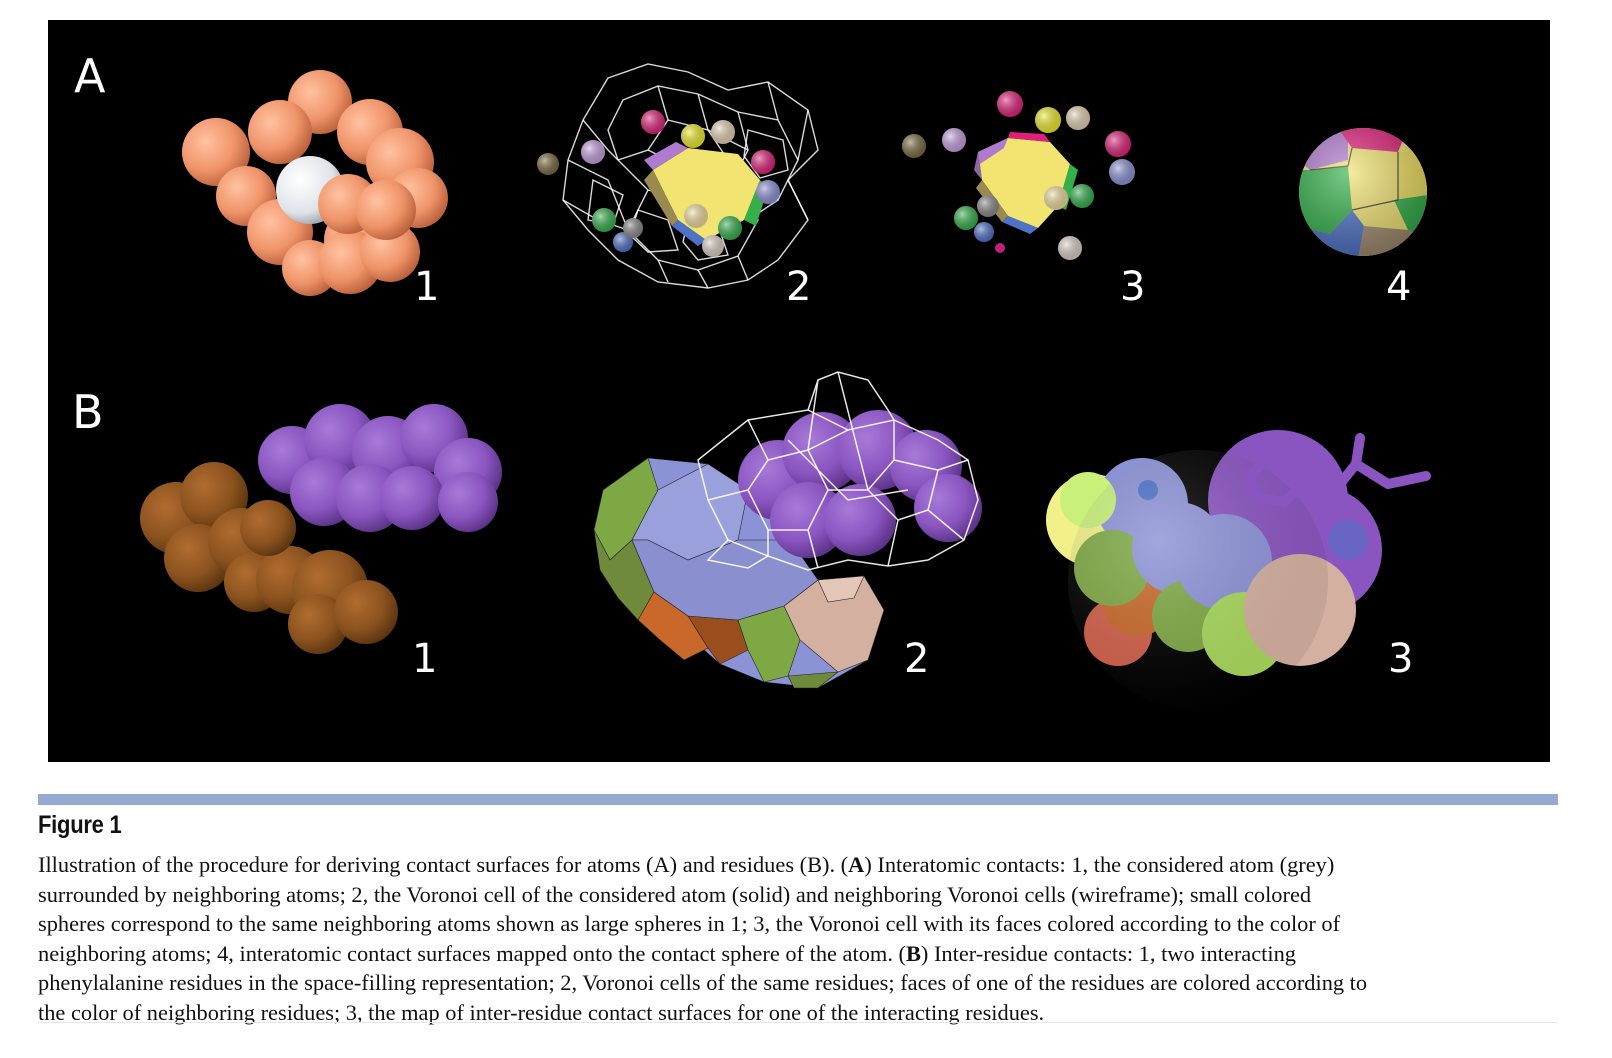 The height and width of the screenshot is (1058, 1612). I want to click on a4-contact-sphere, so click(1363, 192).